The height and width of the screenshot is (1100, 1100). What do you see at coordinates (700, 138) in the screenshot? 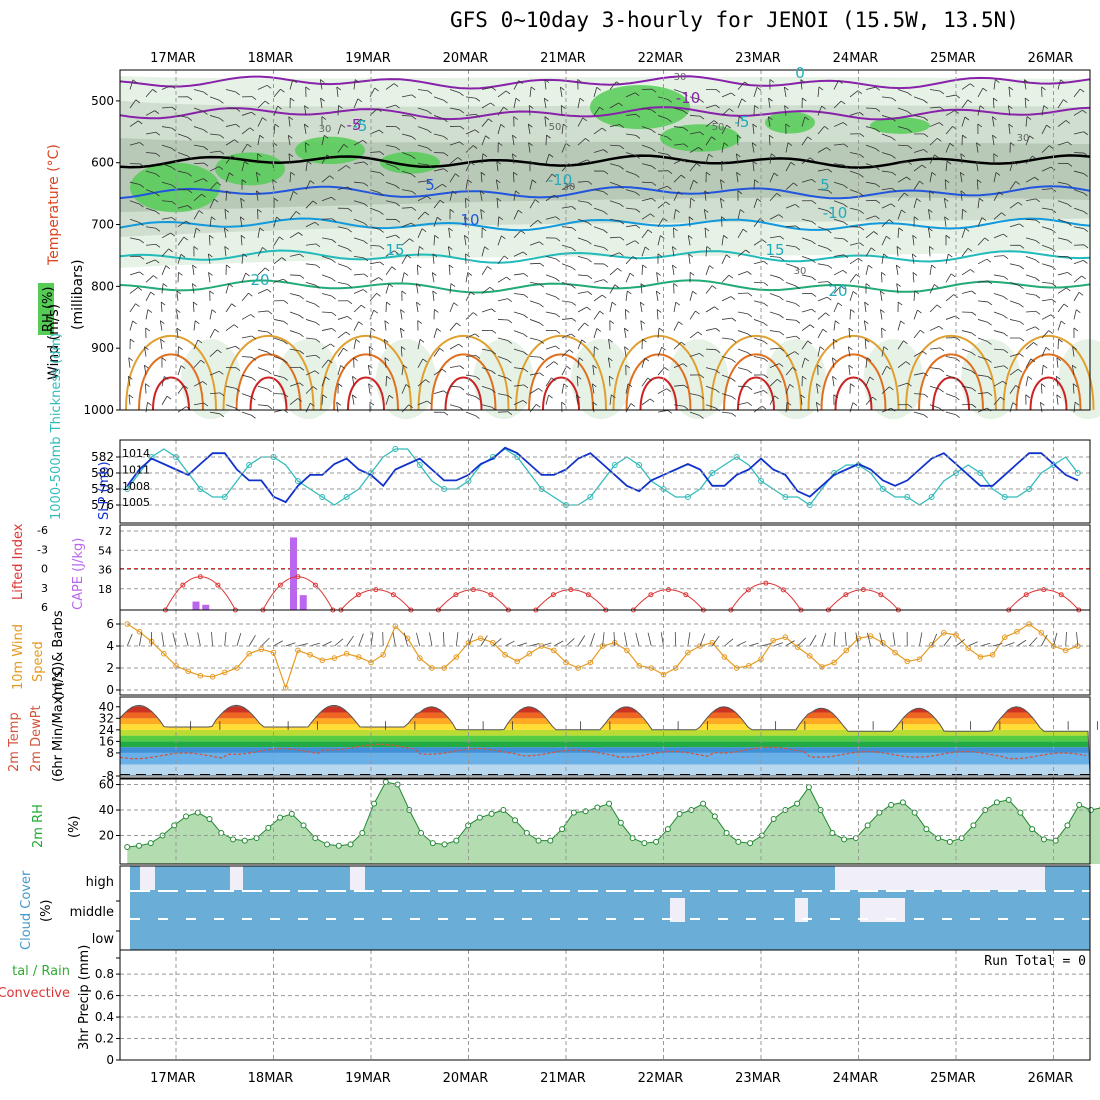
I see `rh-humid-blob` at bounding box center [700, 138].